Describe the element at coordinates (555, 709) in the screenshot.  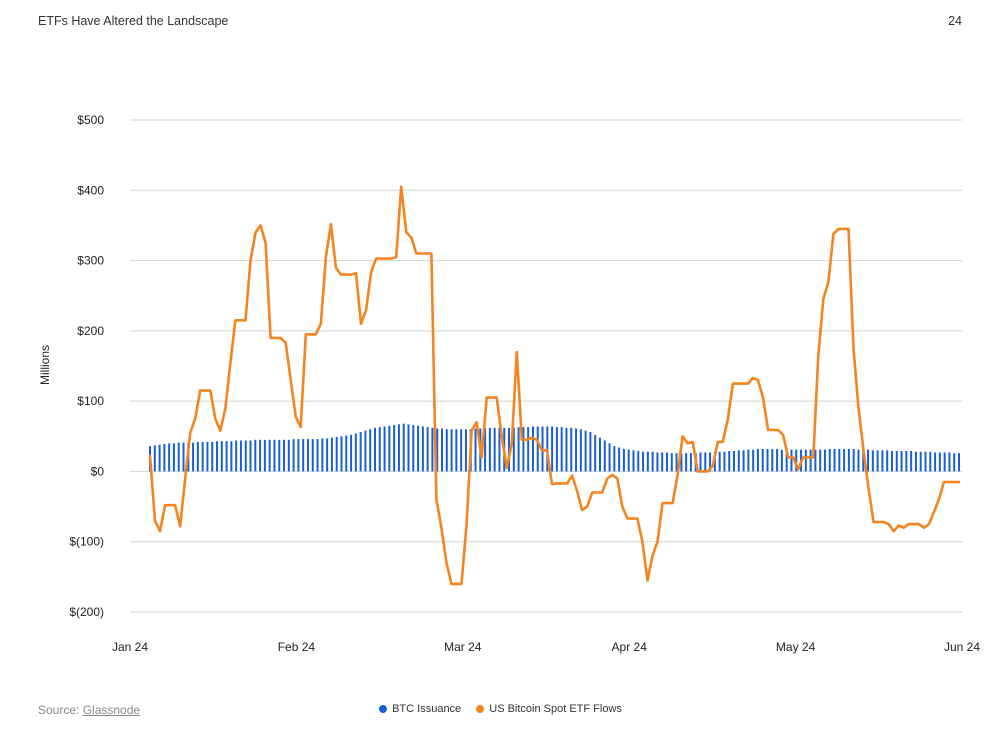
I see `legend-label-etf-flows: US Bitcoin Spot ETF Flows` at that location.